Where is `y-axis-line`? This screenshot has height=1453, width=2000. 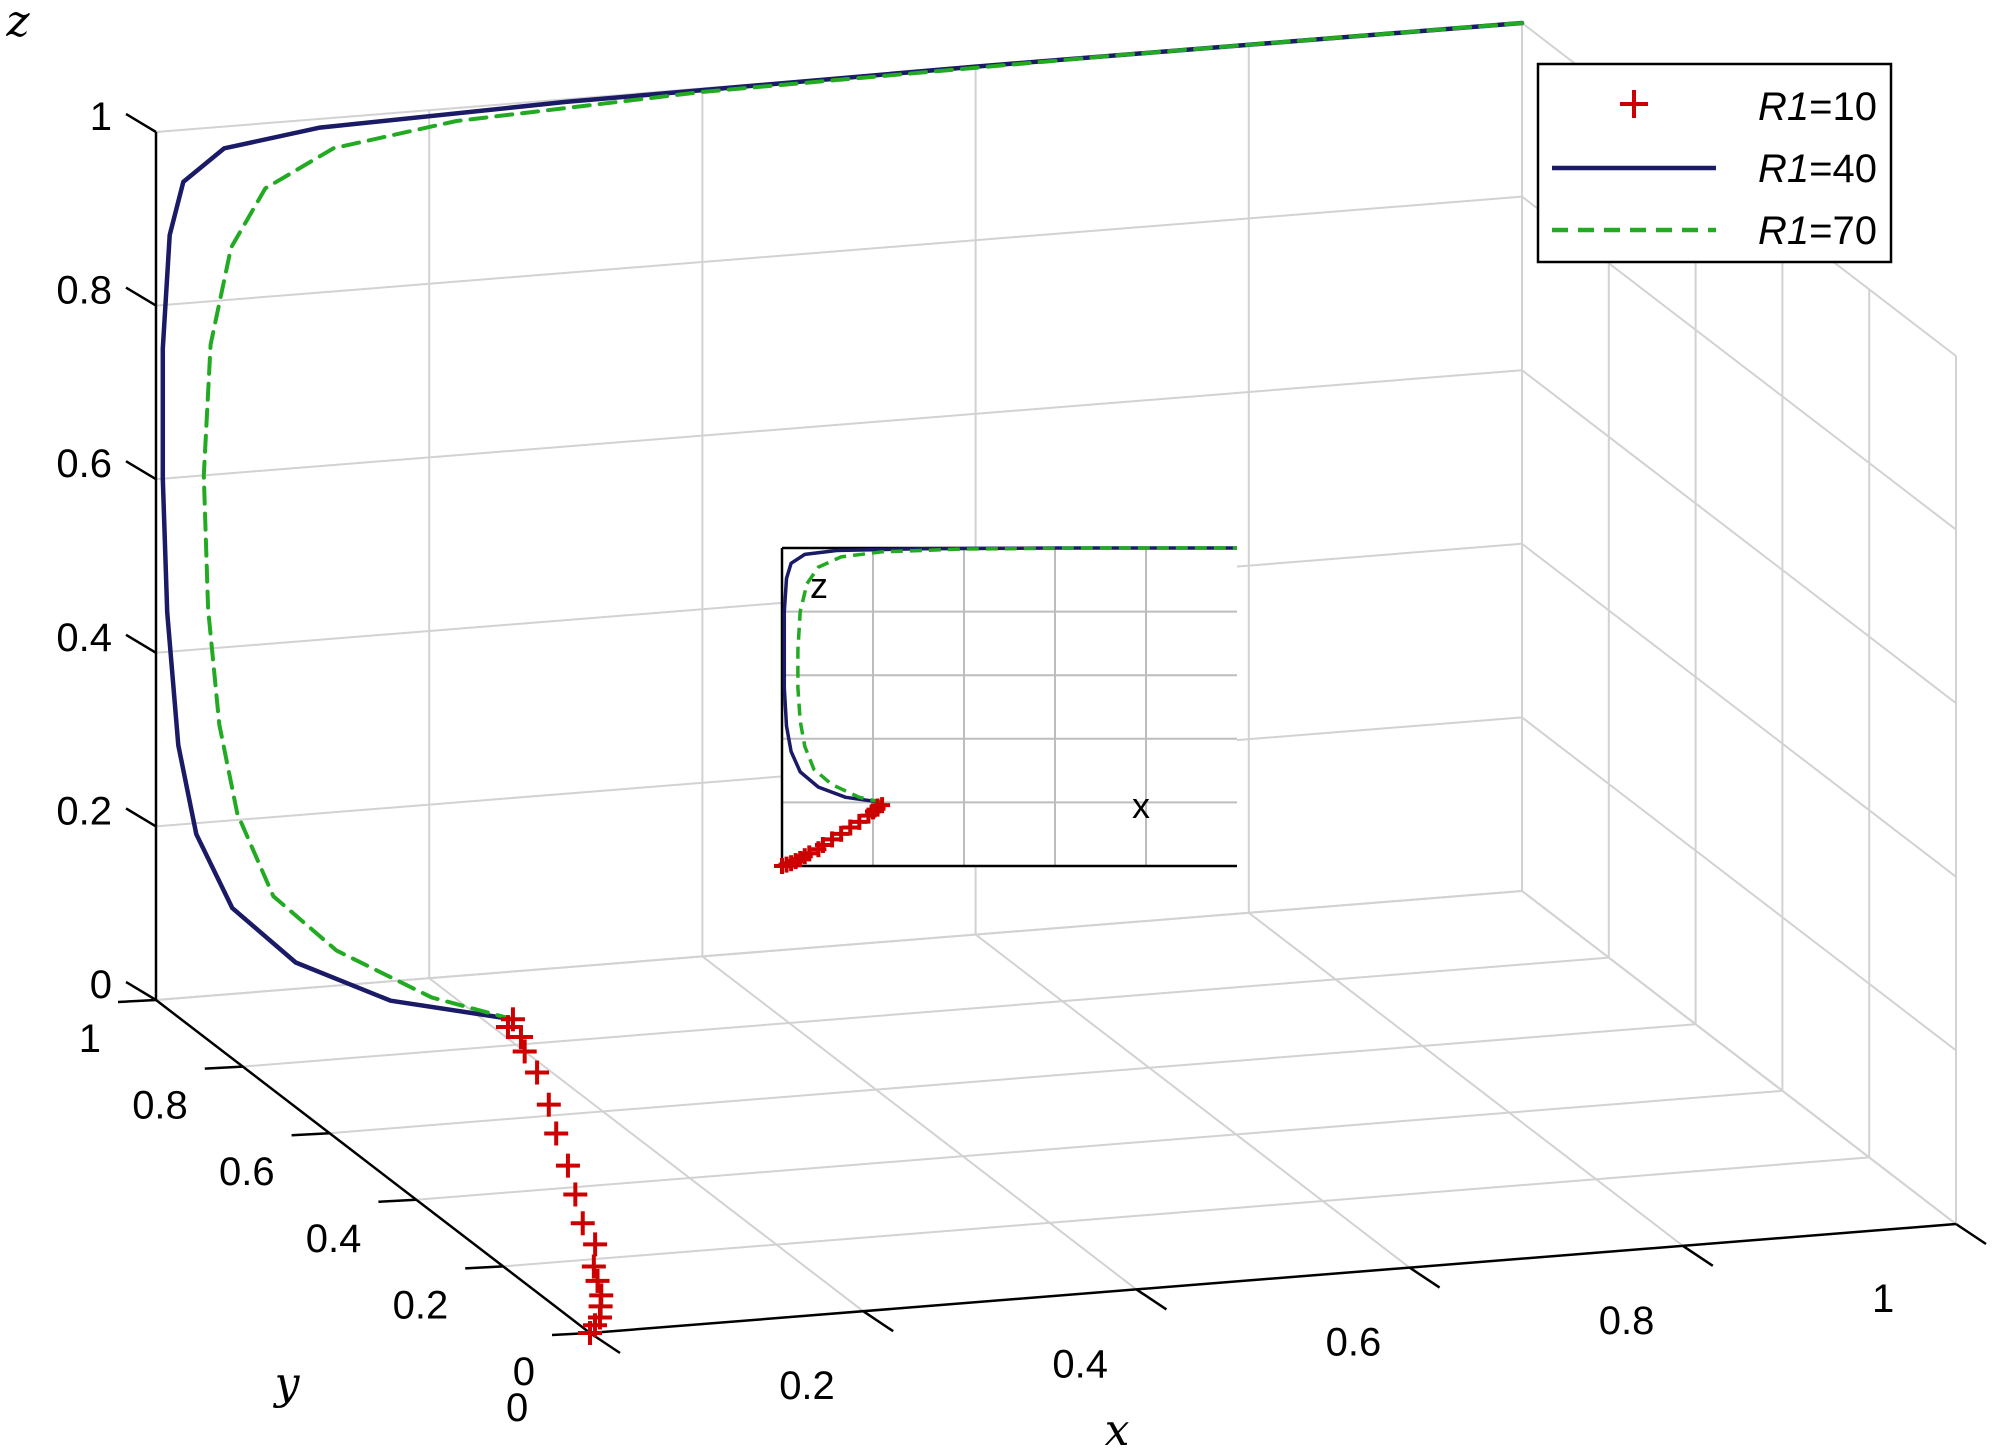
y-axis-line is located at coordinates (373, 1166).